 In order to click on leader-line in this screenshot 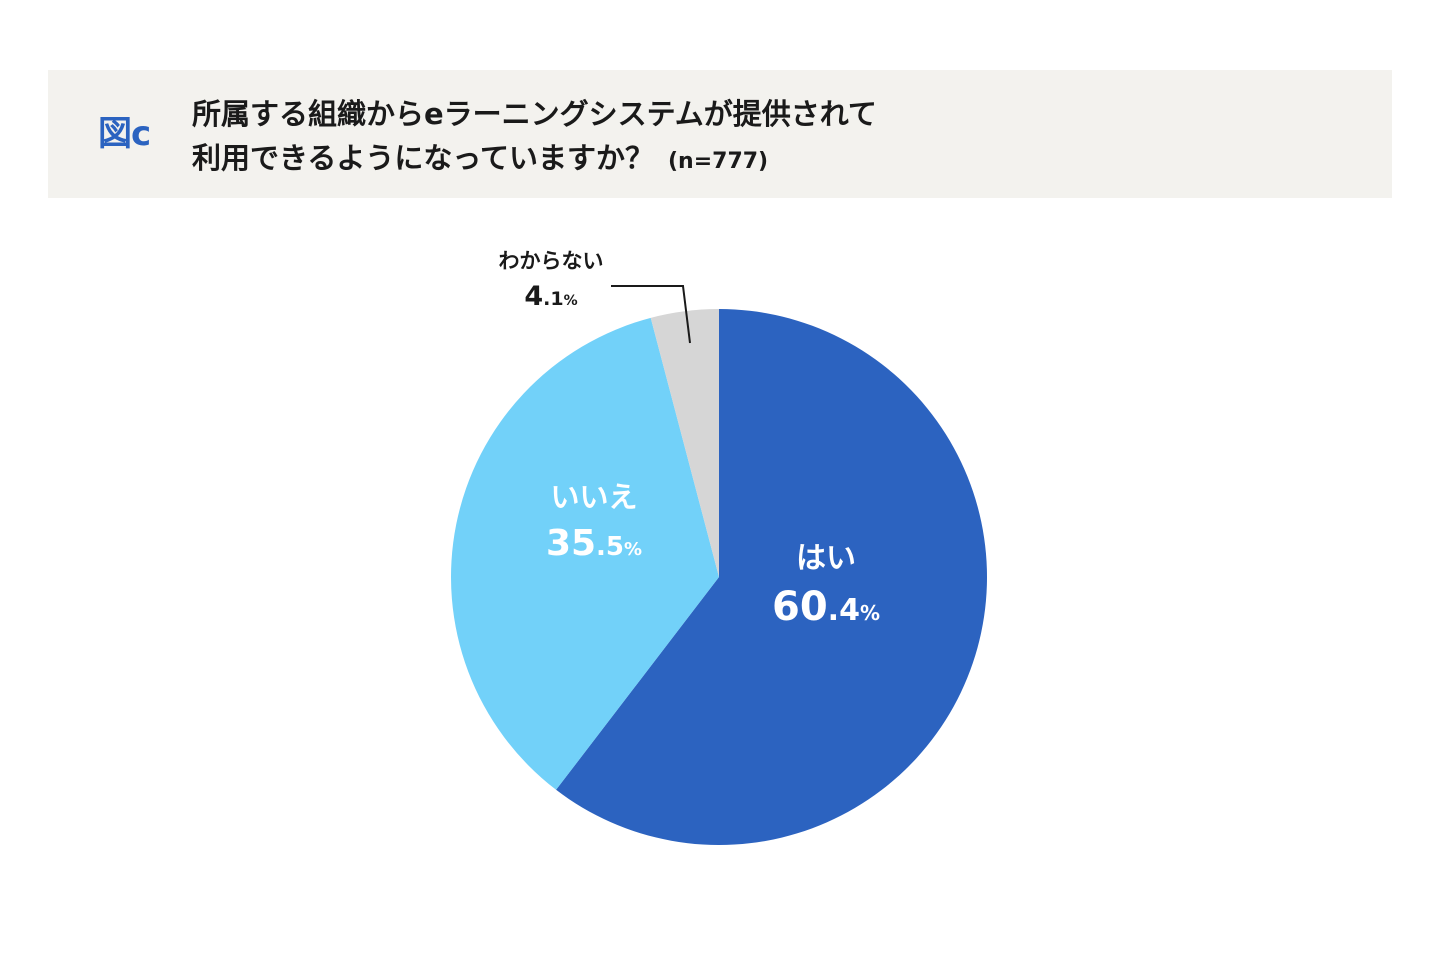, I will do `click(651, 314)`.